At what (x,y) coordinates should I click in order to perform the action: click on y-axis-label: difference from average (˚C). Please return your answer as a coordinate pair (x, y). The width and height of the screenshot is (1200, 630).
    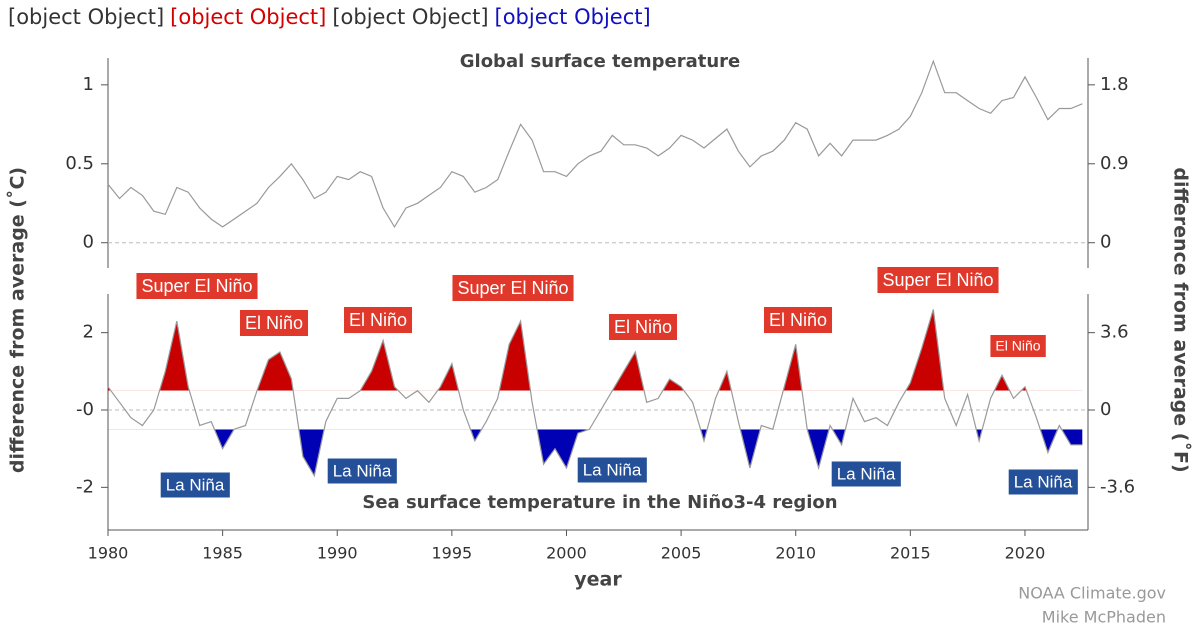
    Looking at the image, I should click on (17, 320).